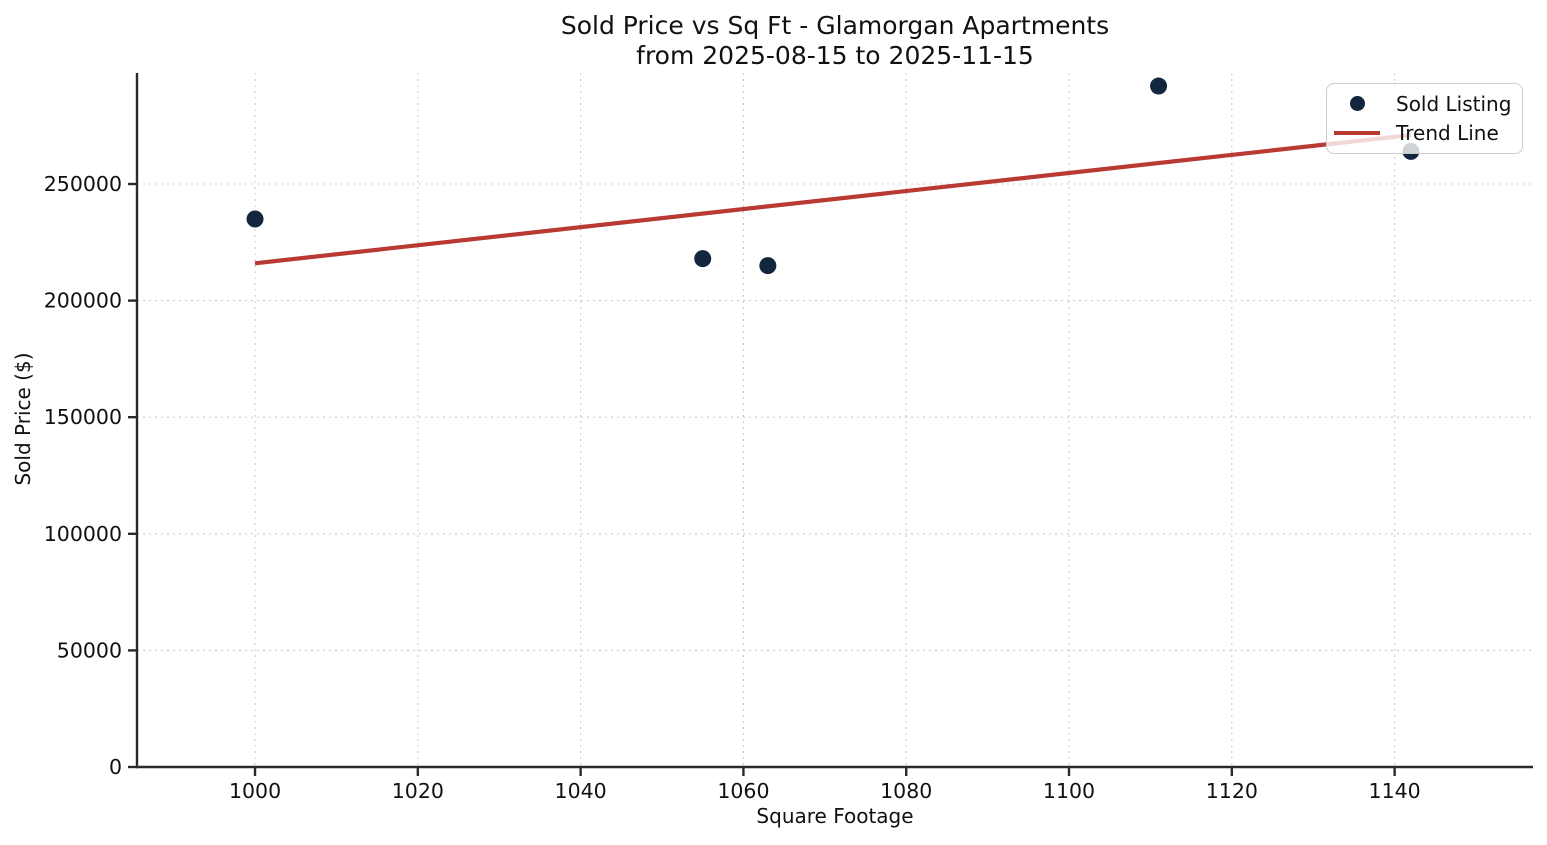 This screenshot has width=1547, height=845. Describe the element at coordinates (23, 419) in the screenshot. I see `y-axis-label: Sold Price ($)` at that location.